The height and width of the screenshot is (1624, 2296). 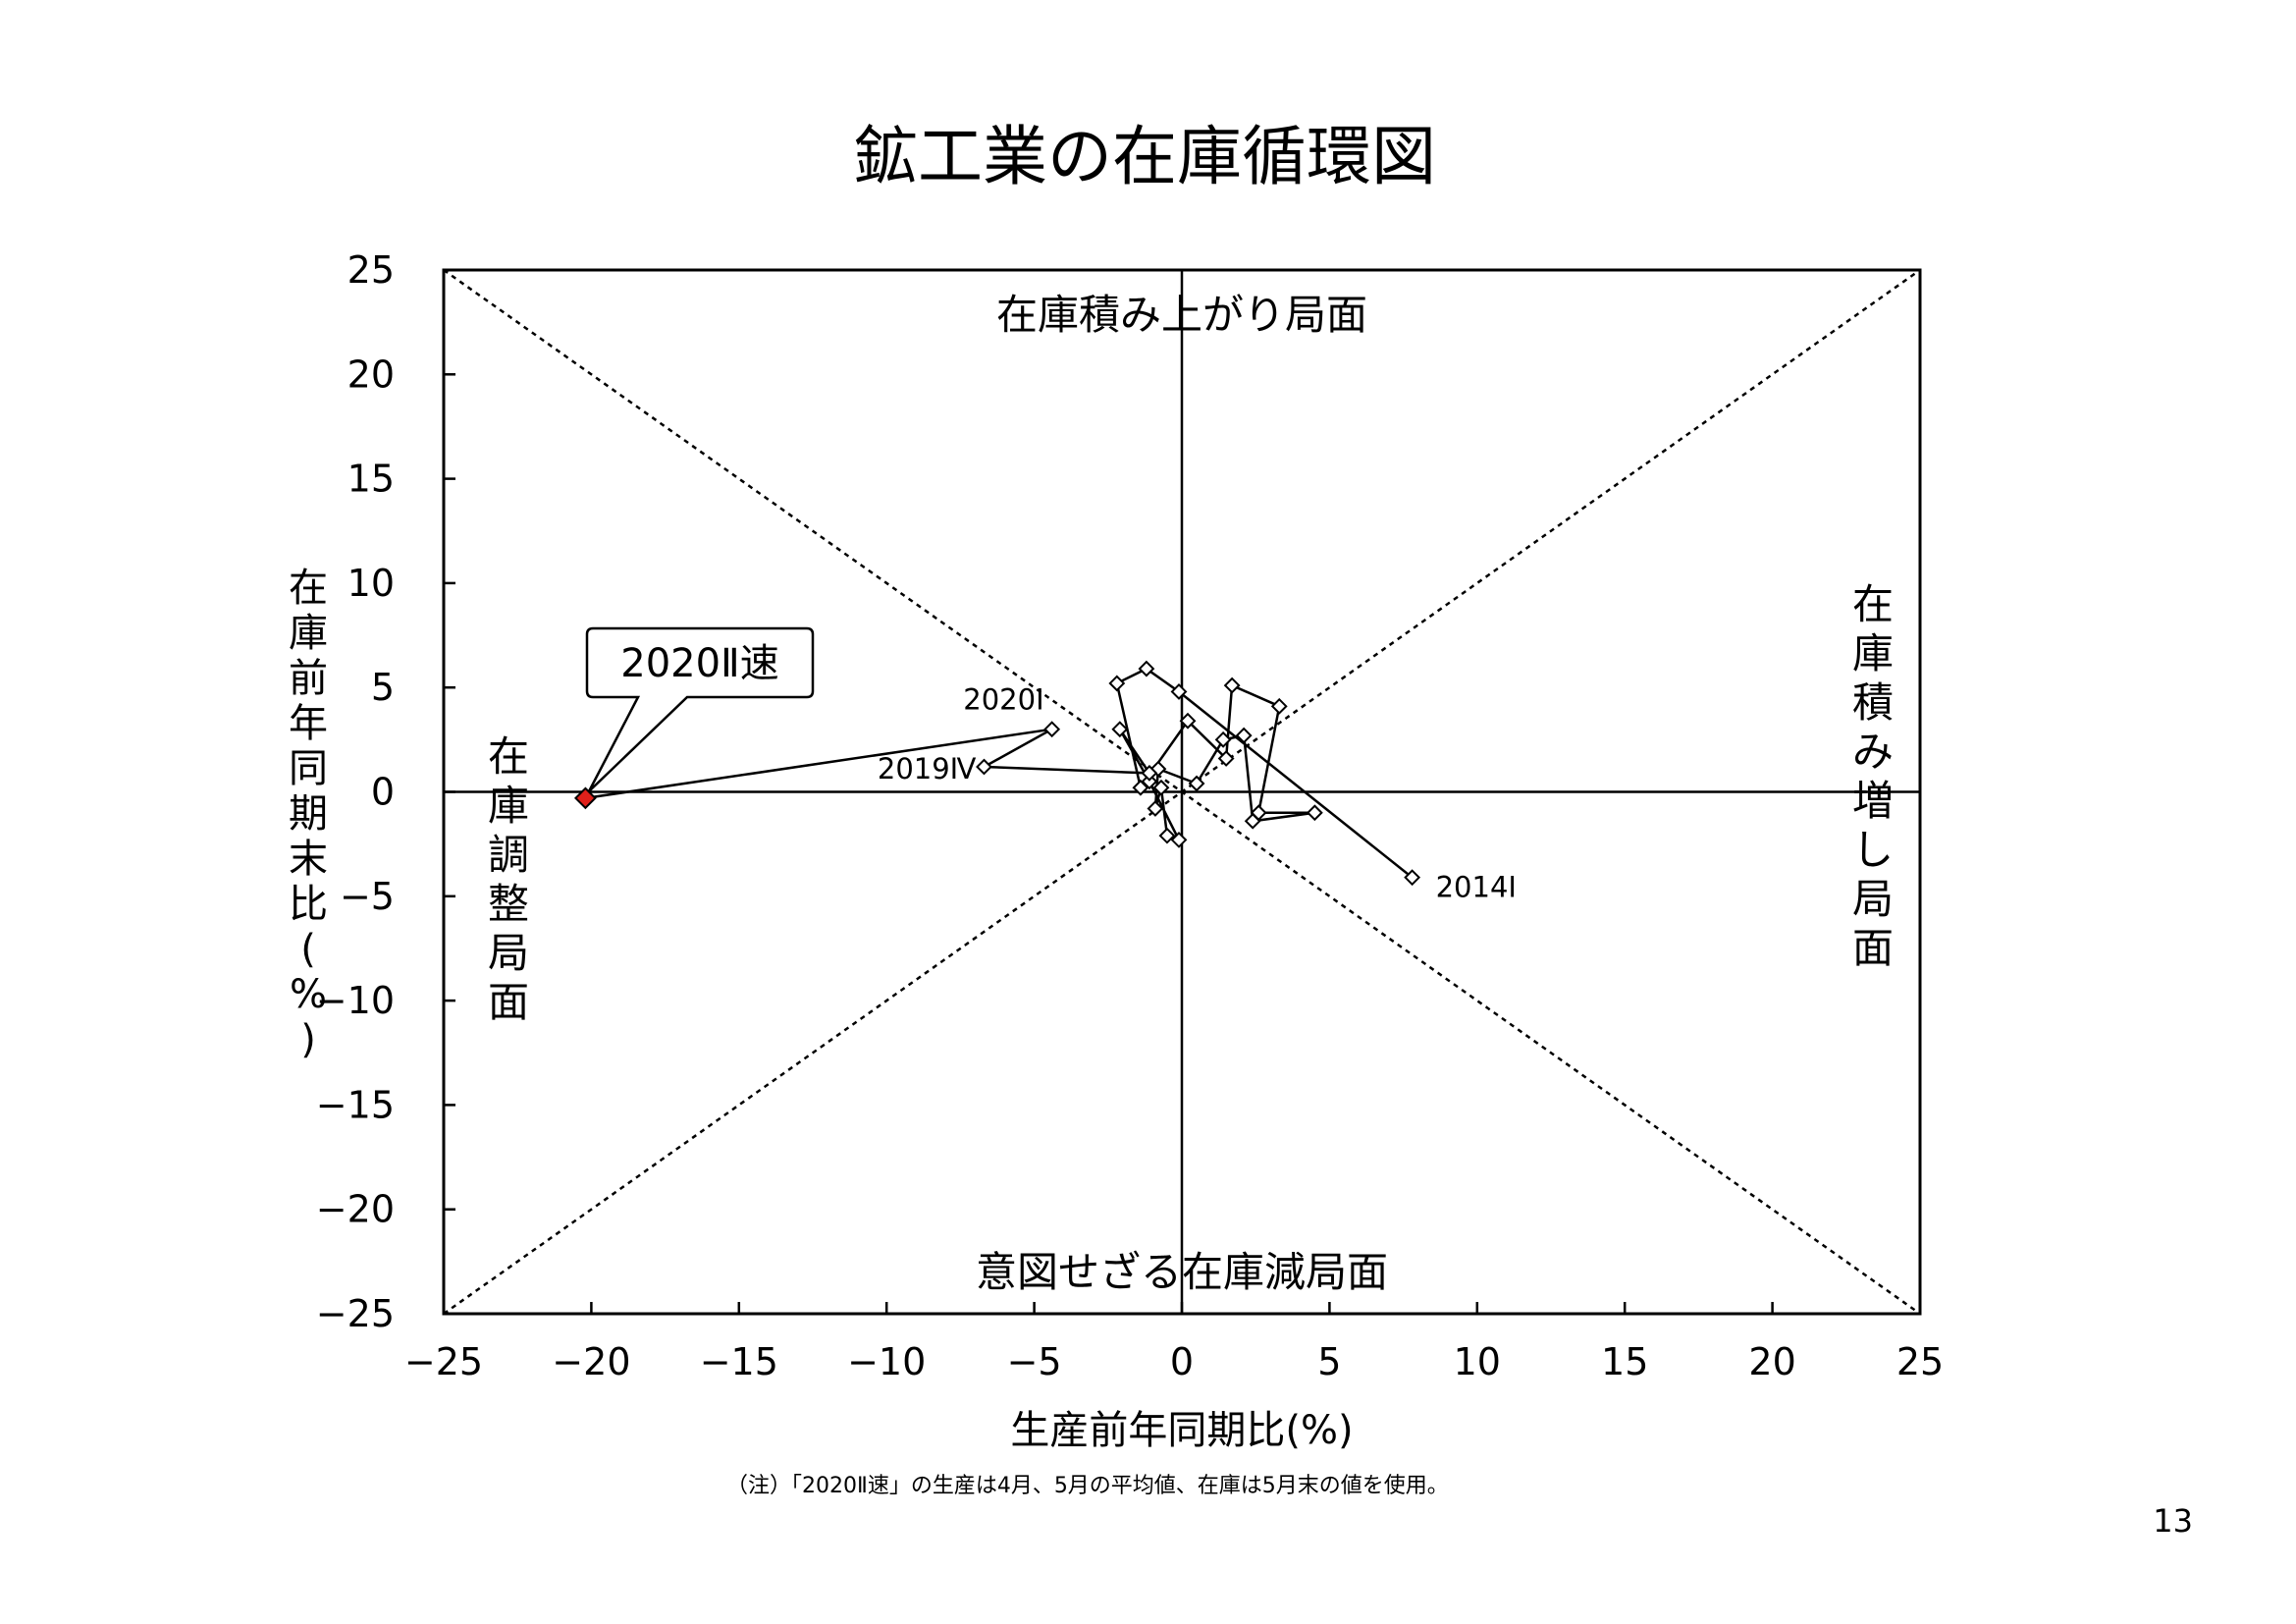 I want to click on quadrant-label-bottom: 意図せざる在庫減局面, so click(x=1182, y=1272).